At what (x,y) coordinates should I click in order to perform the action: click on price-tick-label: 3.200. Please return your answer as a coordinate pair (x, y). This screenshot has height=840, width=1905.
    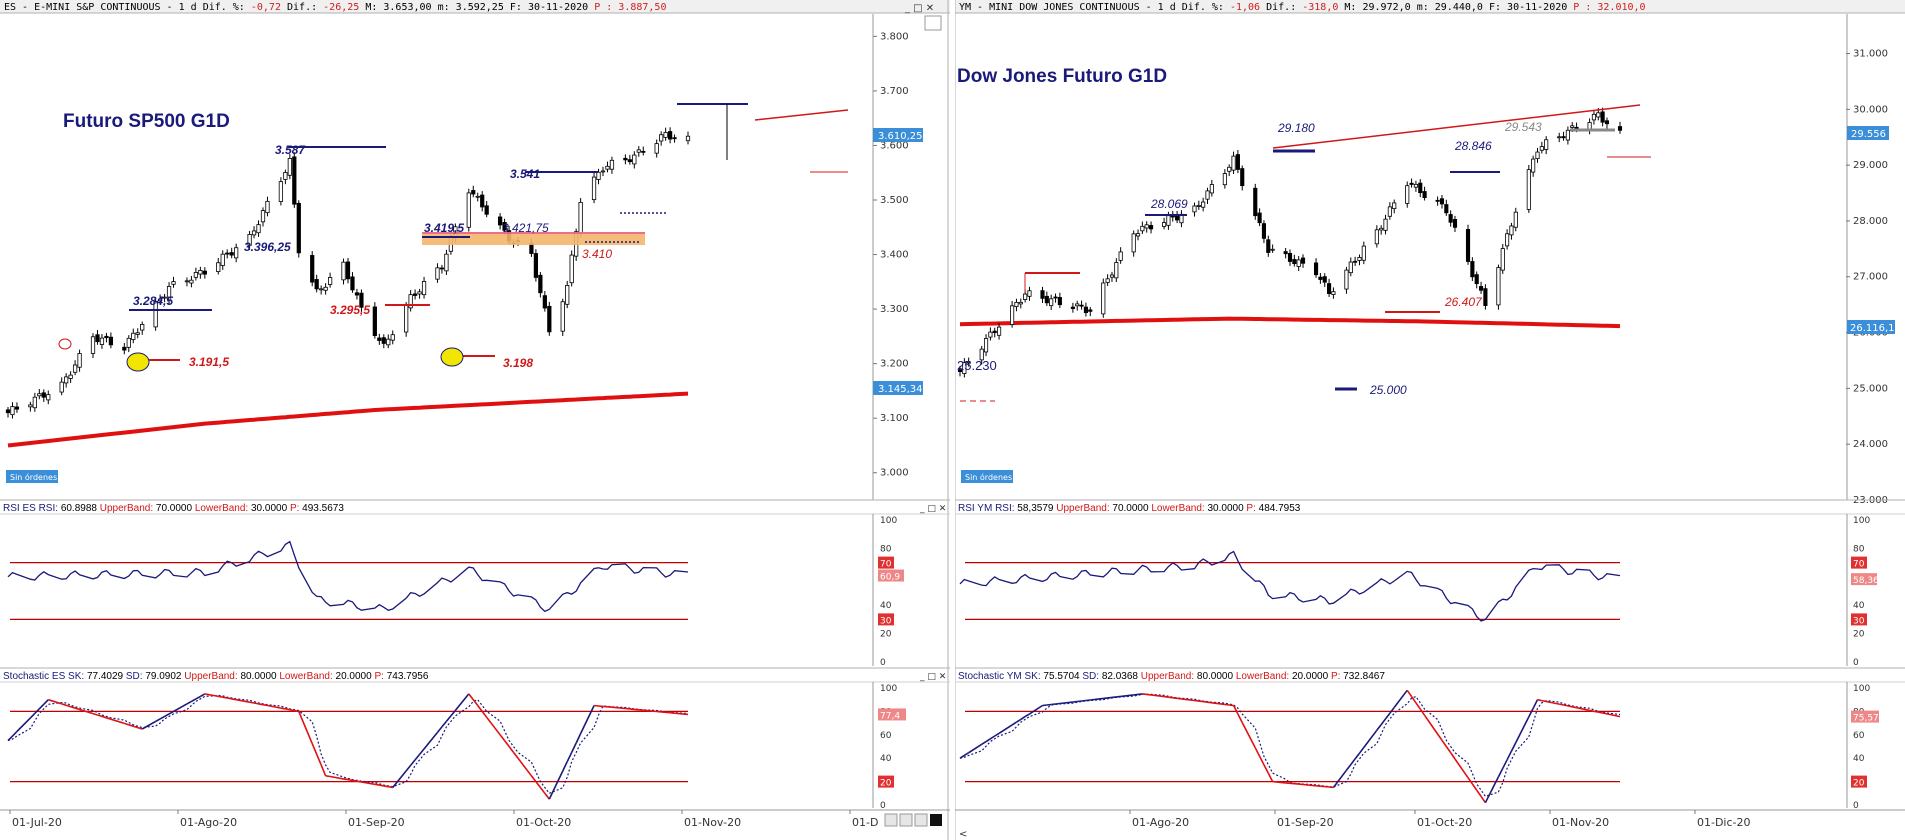
    Looking at the image, I should click on (894, 364).